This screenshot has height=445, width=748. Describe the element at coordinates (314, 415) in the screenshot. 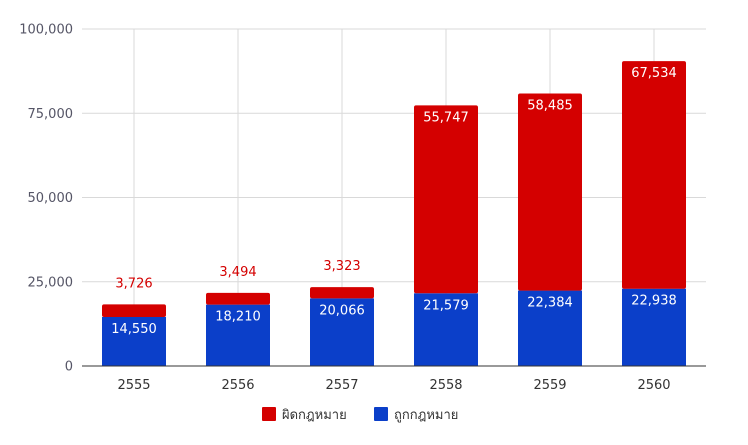

I see `legend-label: ผิดกฎหมาย` at that location.